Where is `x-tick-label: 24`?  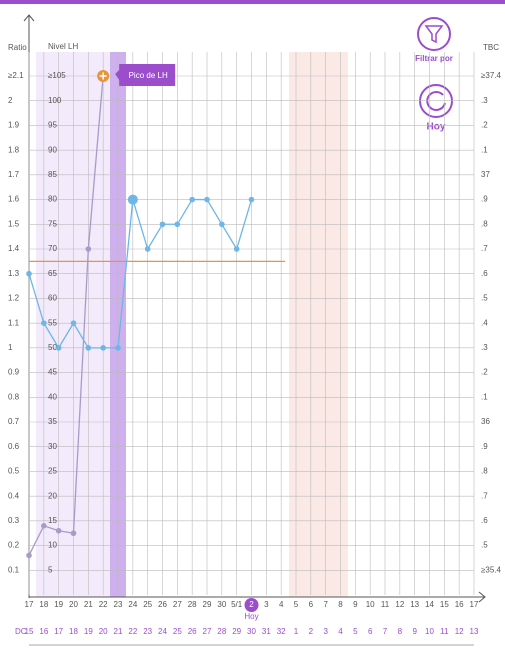
x-tick-label: 24 is located at coordinates (132, 604).